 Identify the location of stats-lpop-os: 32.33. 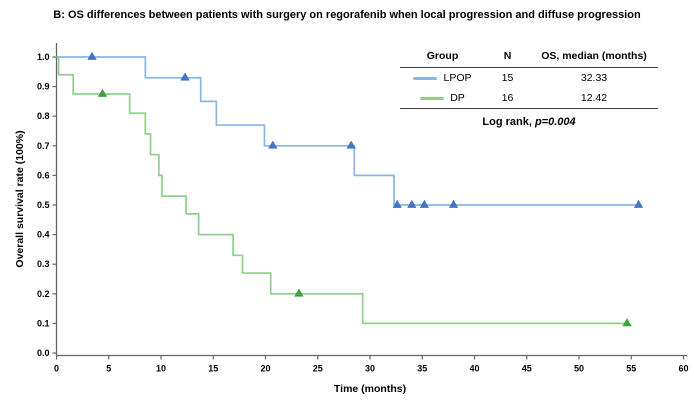
(594, 78).